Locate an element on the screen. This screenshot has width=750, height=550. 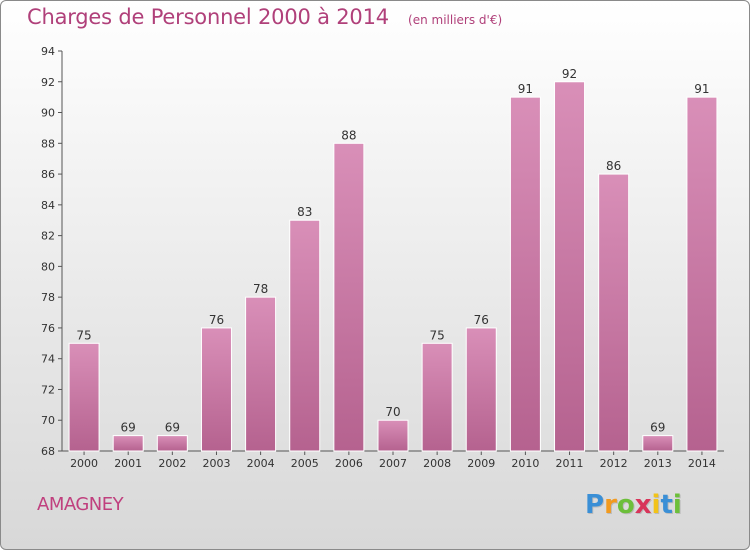
x-tick-label: 2005 is located at coordinates (305, 463).